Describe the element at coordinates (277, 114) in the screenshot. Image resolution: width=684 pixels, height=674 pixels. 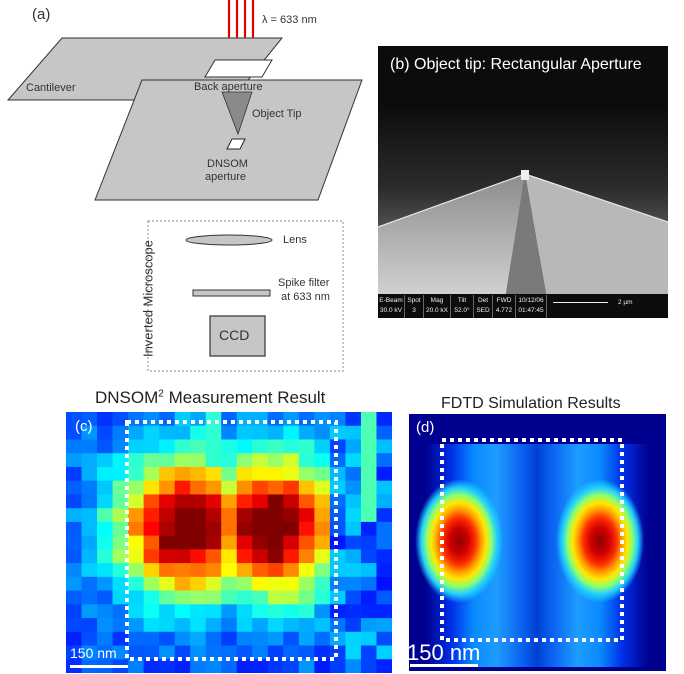
I see `object-tip-label: Object Tip` at that location.